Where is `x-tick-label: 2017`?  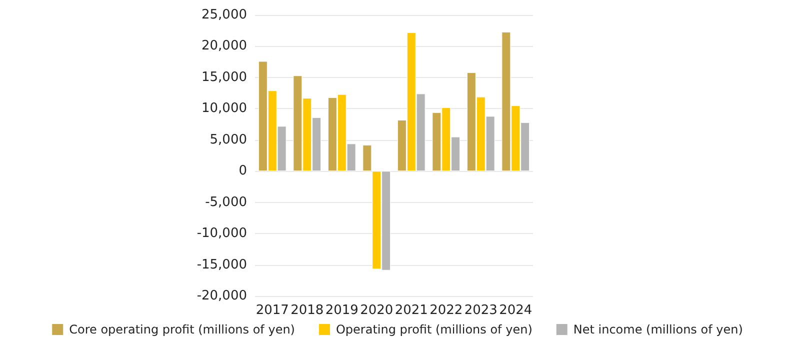
x-tick-label: 2017 is located at coordinates (272, 310).